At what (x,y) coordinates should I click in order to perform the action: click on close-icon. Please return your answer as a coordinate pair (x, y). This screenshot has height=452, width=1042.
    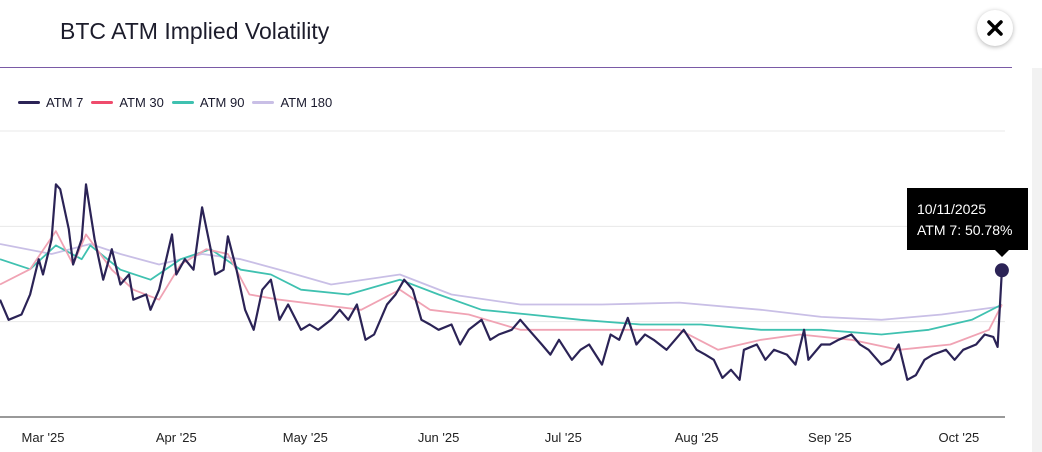
    Looking at the image, I should click on (995, 28).